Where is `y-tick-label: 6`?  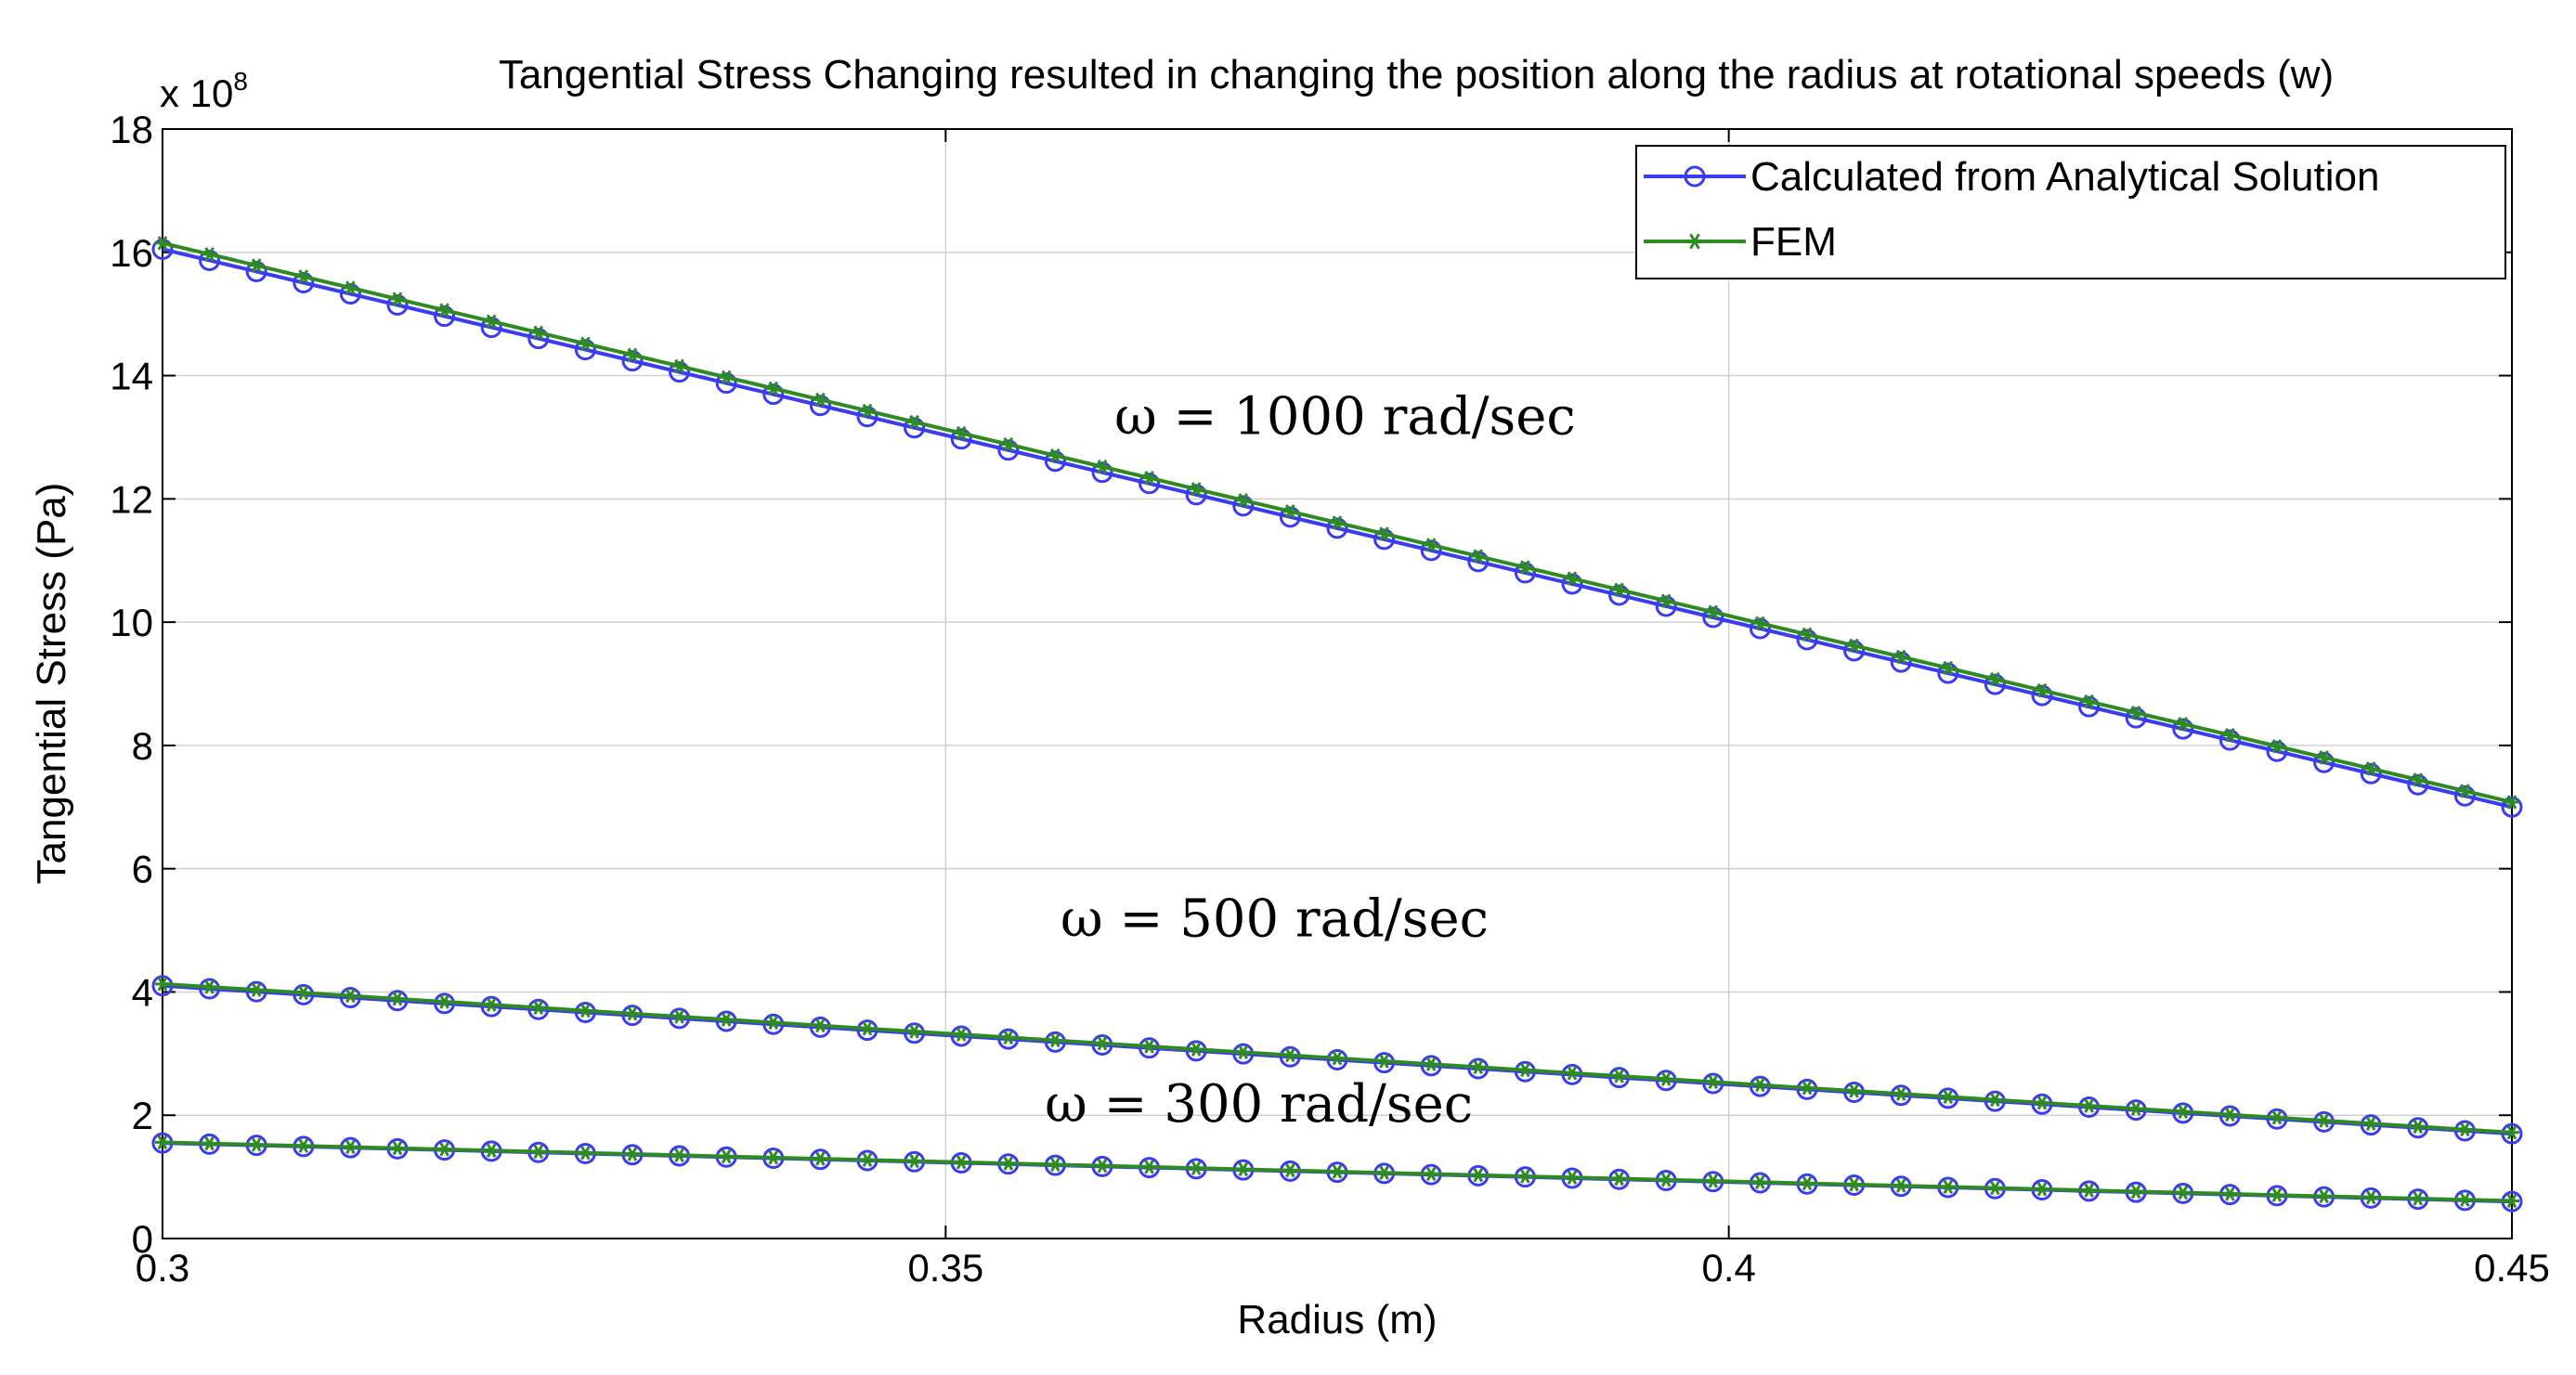 y-tick-label: 6 is located at coordinates (142, 870).